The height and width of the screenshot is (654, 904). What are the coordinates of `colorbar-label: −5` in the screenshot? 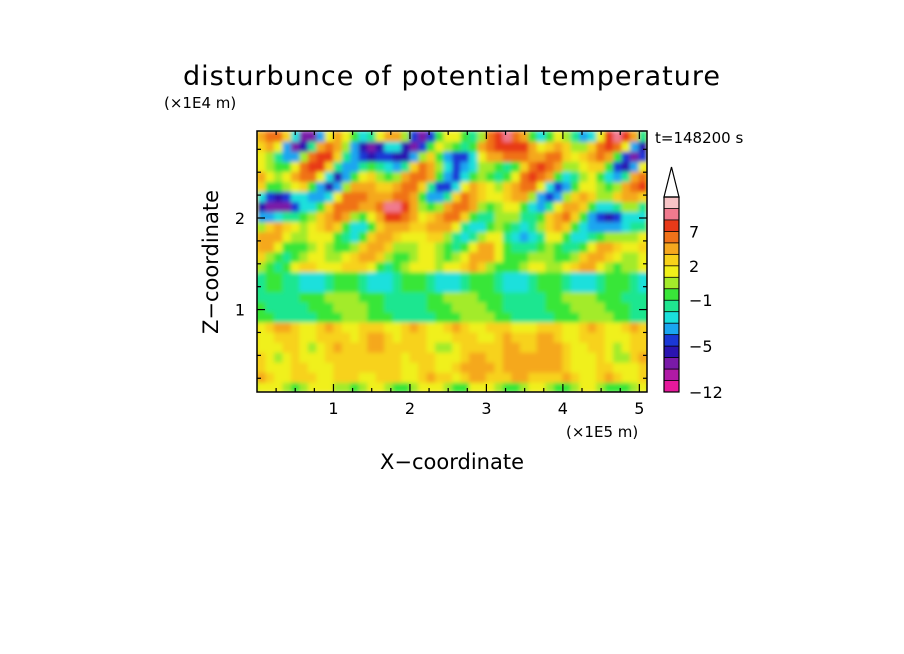 It's located at (701, 346).